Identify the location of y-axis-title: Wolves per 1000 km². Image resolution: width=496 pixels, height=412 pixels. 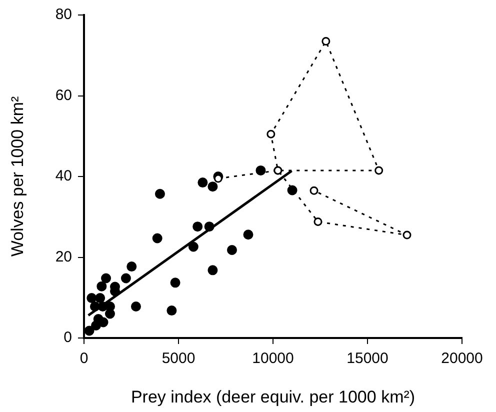
(17, 176).